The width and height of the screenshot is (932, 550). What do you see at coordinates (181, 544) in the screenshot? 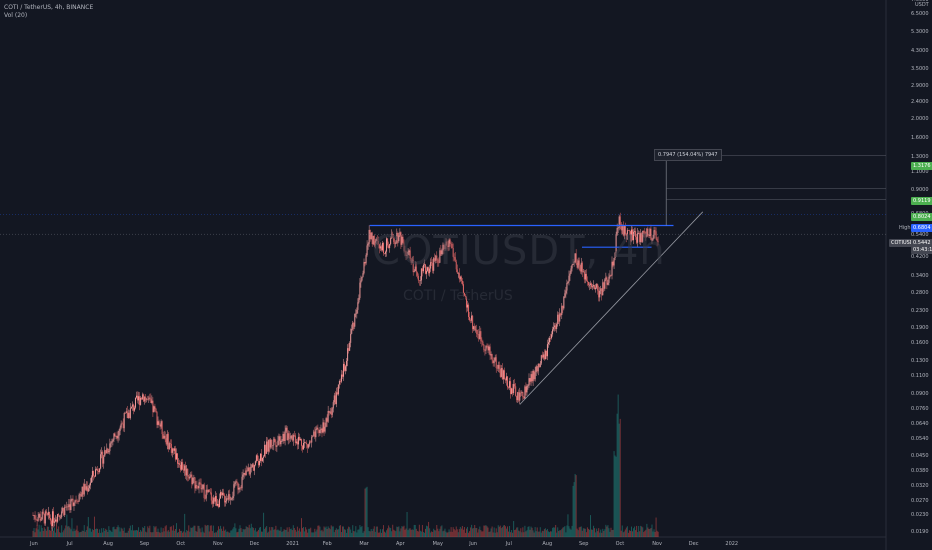
I see `time-tick: Oct` at bounding box center [181, 544].